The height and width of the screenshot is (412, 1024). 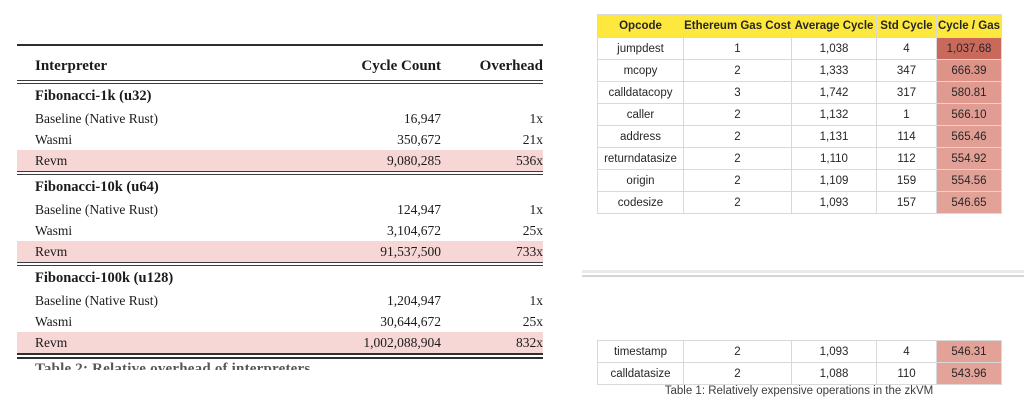 I want to click on cycle-count-cell: 3,104,672, so click(x=414, y=230).